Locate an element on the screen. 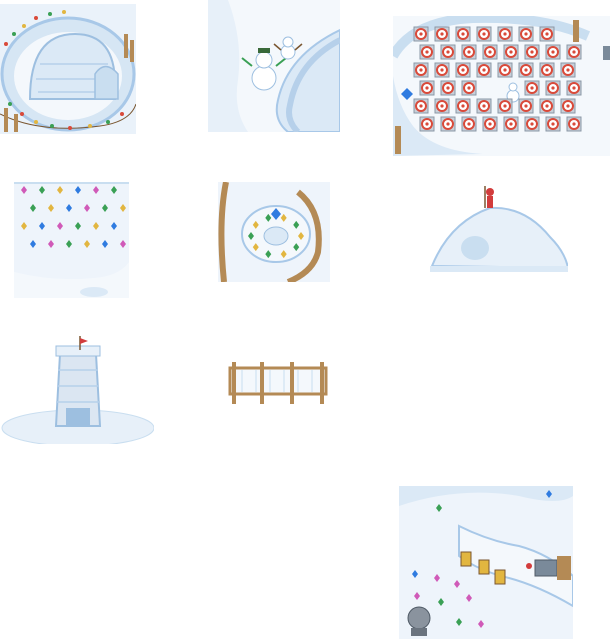 Image resolution: width=610 pixels, height=639 pixels. tower-icon is located at coordinates (77, 390).